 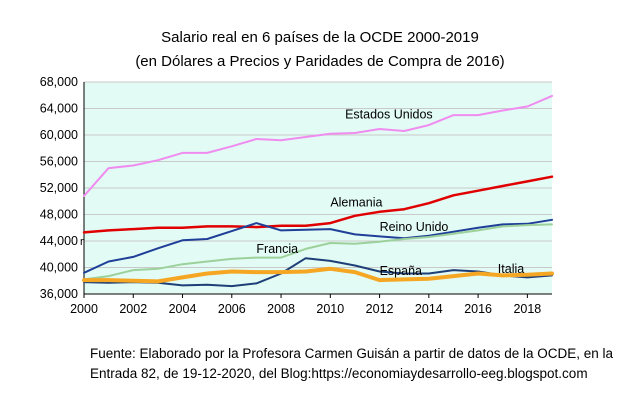 I want to click on series-line-italia, so click(x=318, y=275).